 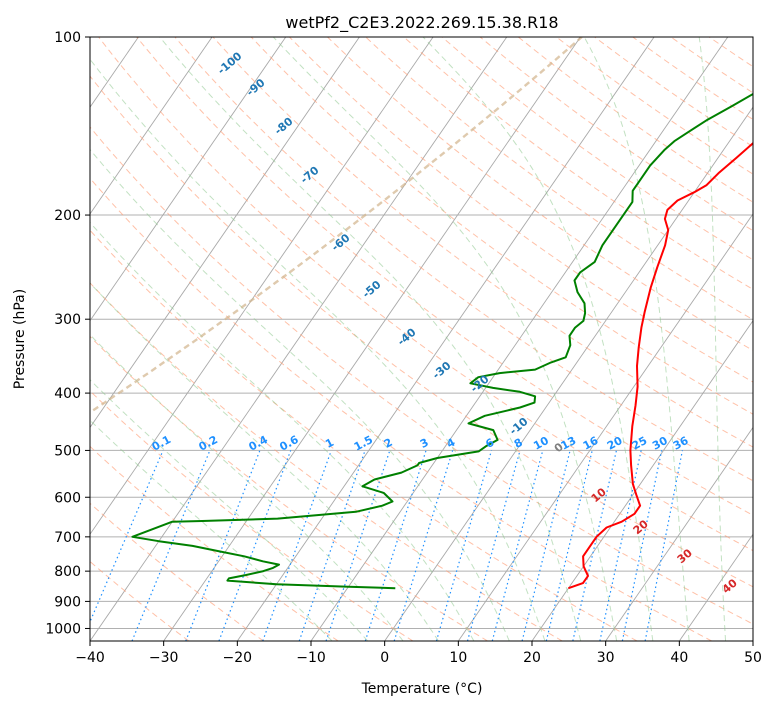 What do you see at coordinates (67, 451) in the screenshot?
I see `y-tick-label: 500` at bounding box center [67, 451].